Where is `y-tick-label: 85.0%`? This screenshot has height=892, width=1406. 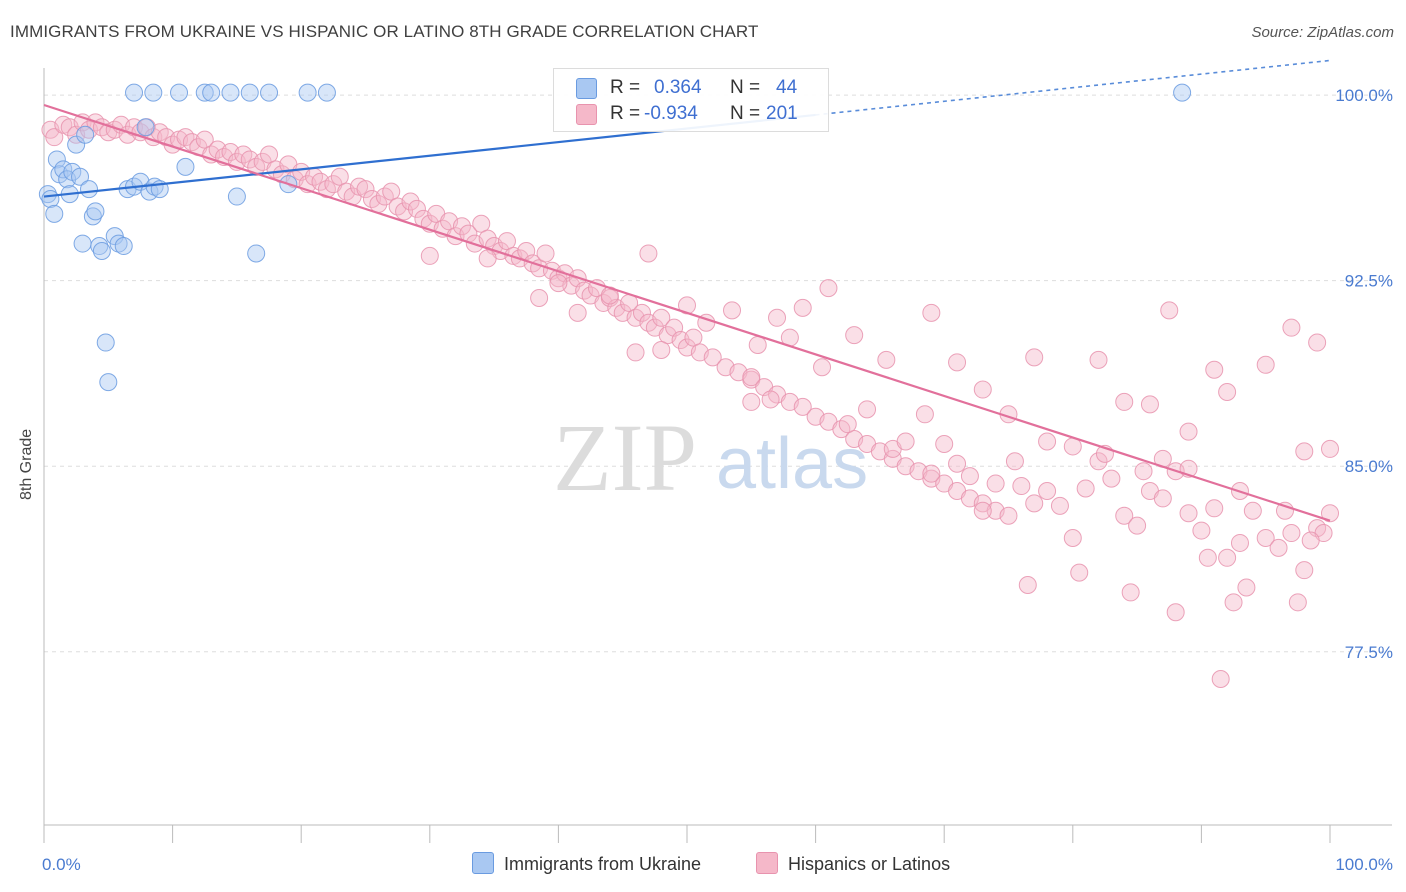 y-tick-label: 85.0% is located at coordinates (1369, 466).